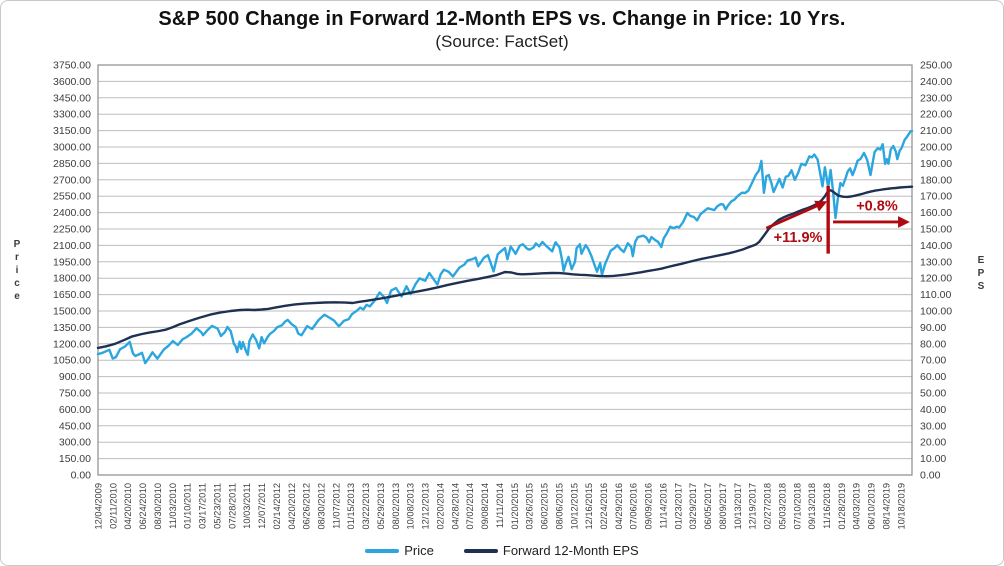 This screenshot has width=1004, height=566. What do you see at coordinates (738, 506) in the screenshot?
I see `x-tick-label: 10/13/2017` at bounding box center [738, 506].